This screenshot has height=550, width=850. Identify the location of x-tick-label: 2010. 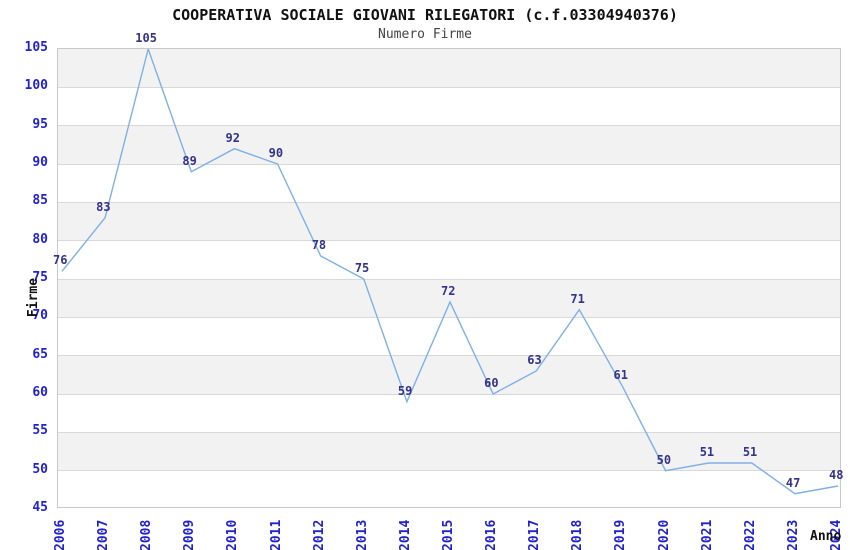
(233, 534).